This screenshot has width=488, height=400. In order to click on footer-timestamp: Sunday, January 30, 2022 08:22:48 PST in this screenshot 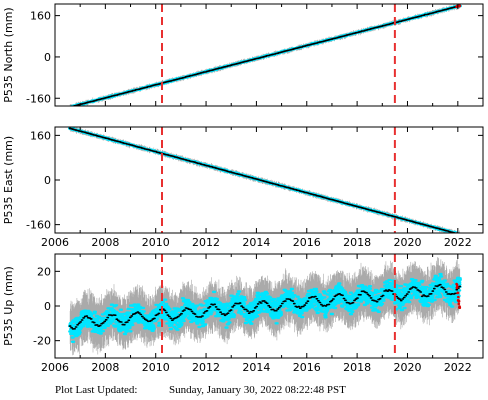, I will do `click(257, 390)`.